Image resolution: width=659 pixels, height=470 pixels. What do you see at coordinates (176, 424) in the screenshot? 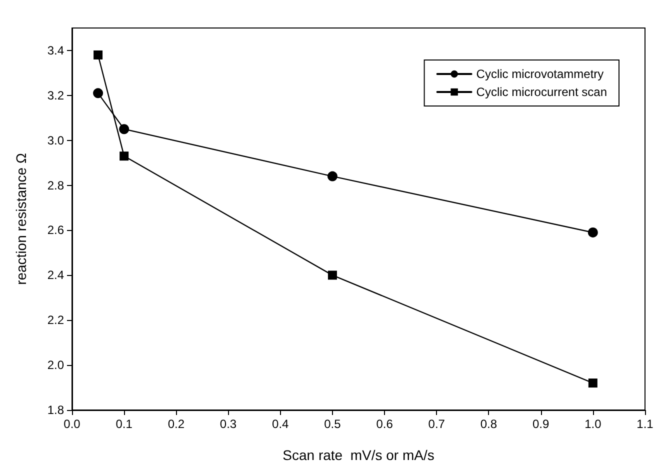
I see `x-tick-label: 0.2` at bounding box center [176, 424].